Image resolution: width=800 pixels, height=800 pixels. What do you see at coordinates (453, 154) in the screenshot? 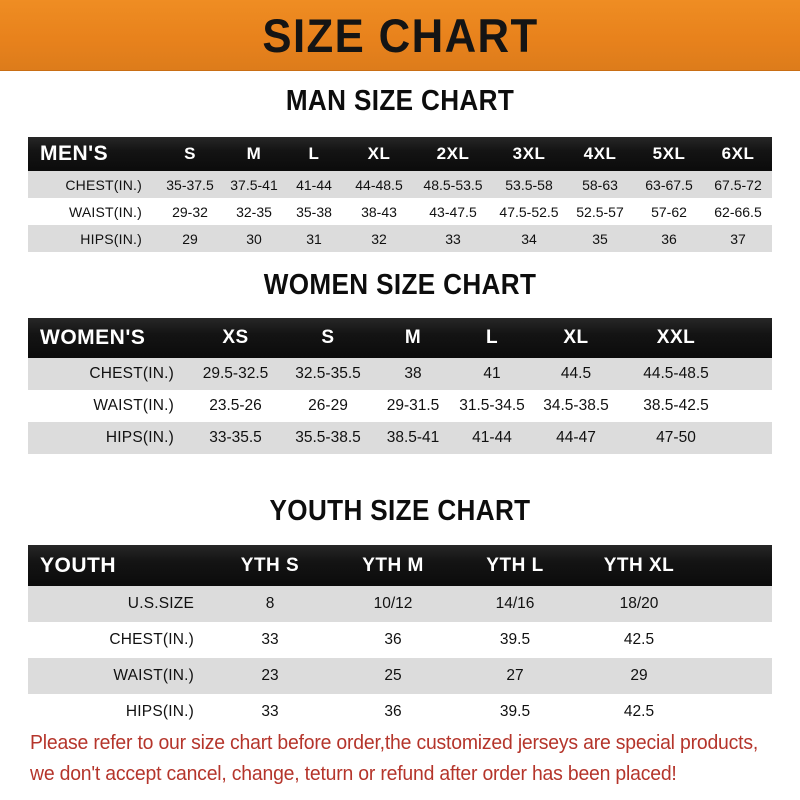
I see `men-col-header-4: 2XL` at bounding box center [453, 154].